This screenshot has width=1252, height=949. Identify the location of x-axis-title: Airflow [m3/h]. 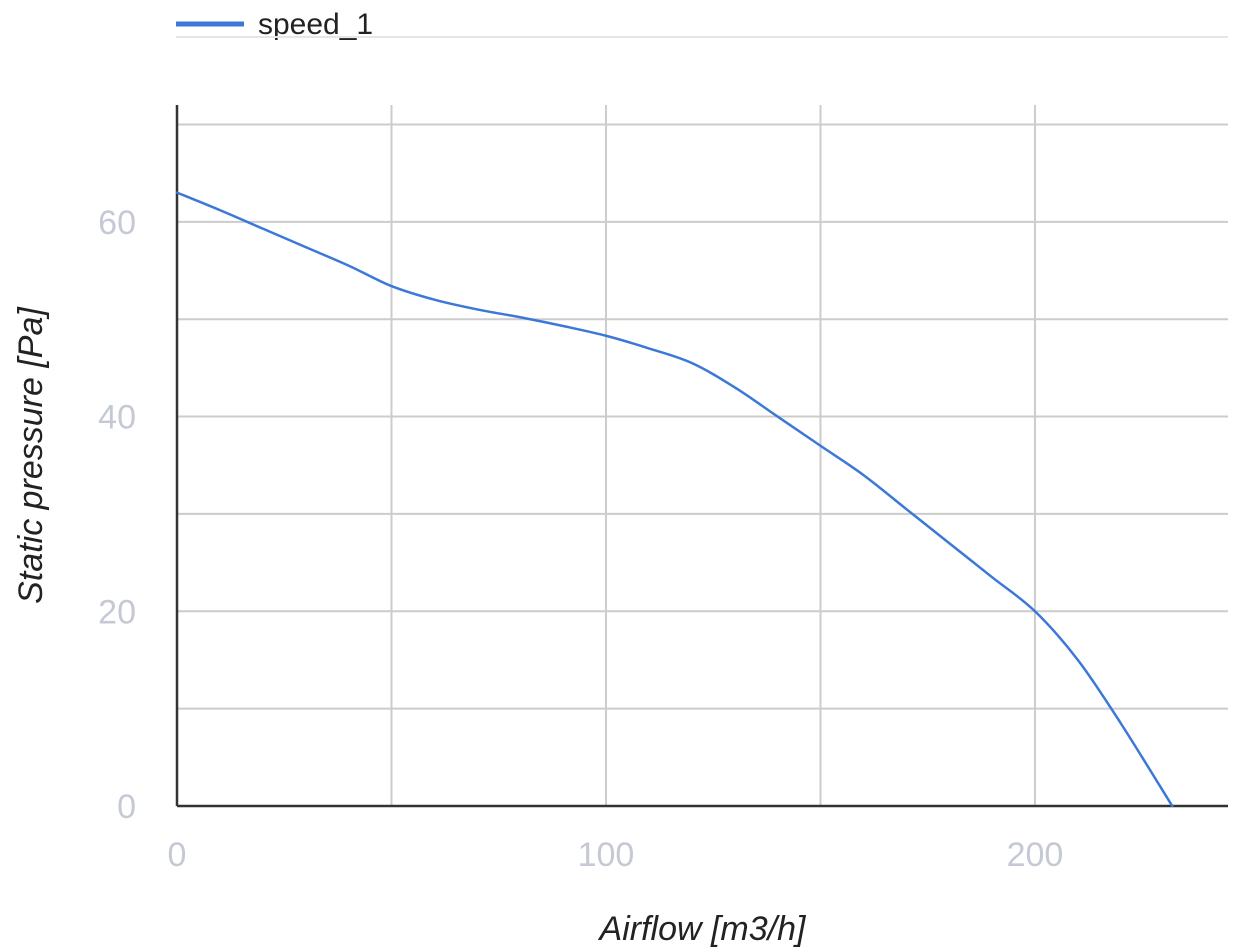
(702, 929).